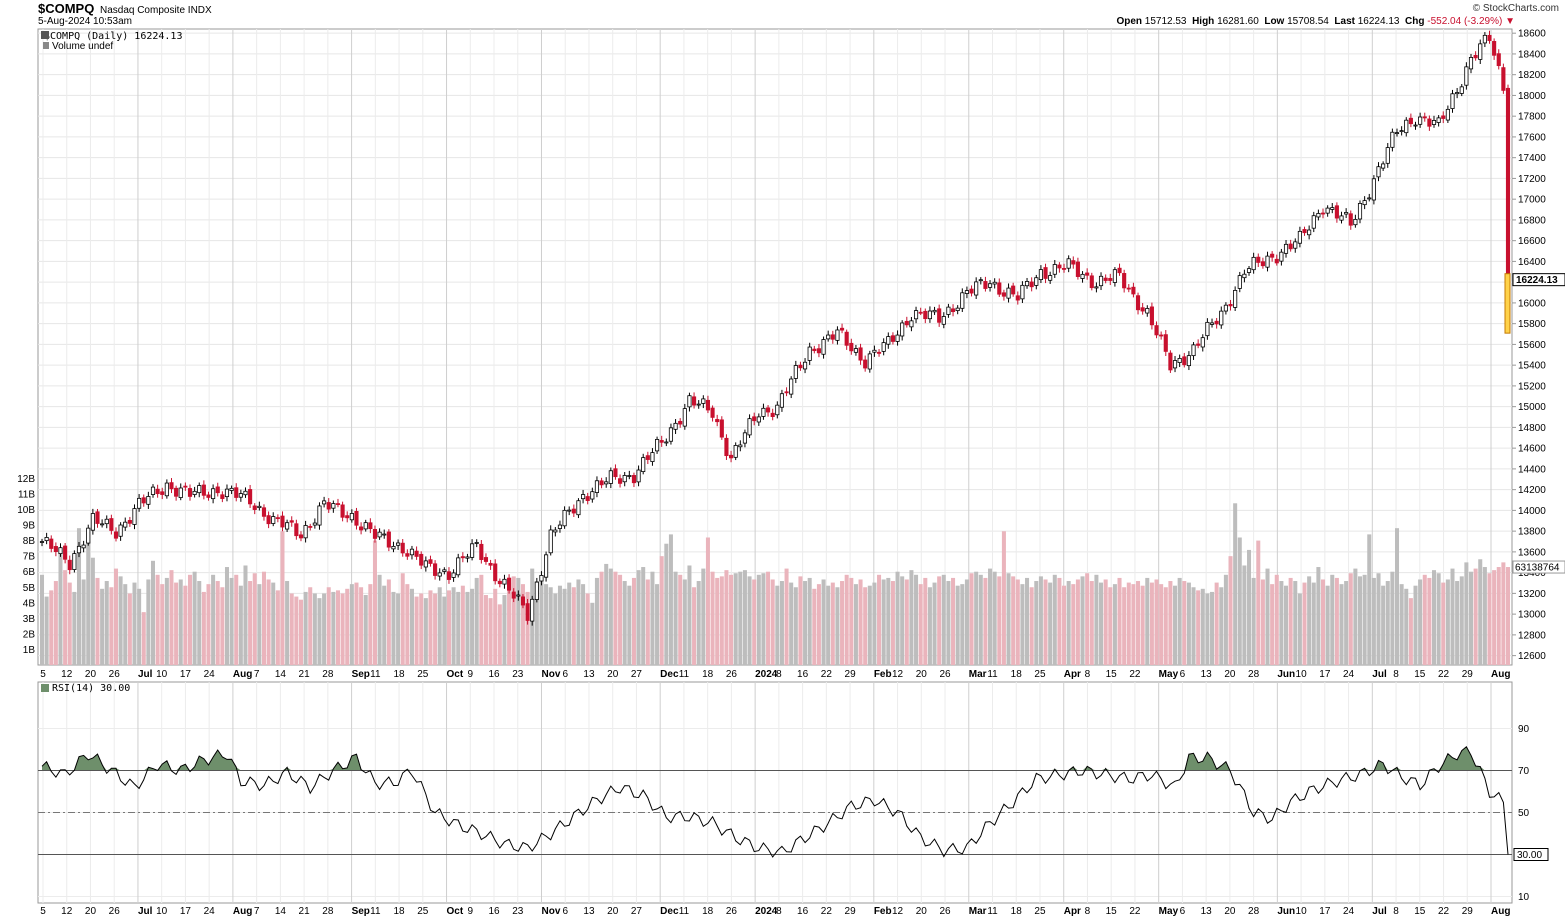 The width and height of the screenshot is (1565, 919). Describe the element at coordinates (1524, 729) in the screenshot. I see `rsi-tick-label: 90` at that location.